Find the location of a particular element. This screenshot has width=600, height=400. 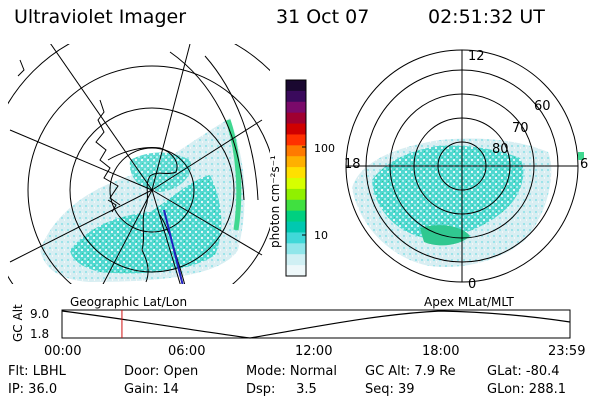

colorbar-unit-label: photon cm⁻²s⁻¹ is located at coordinates (275, 201).